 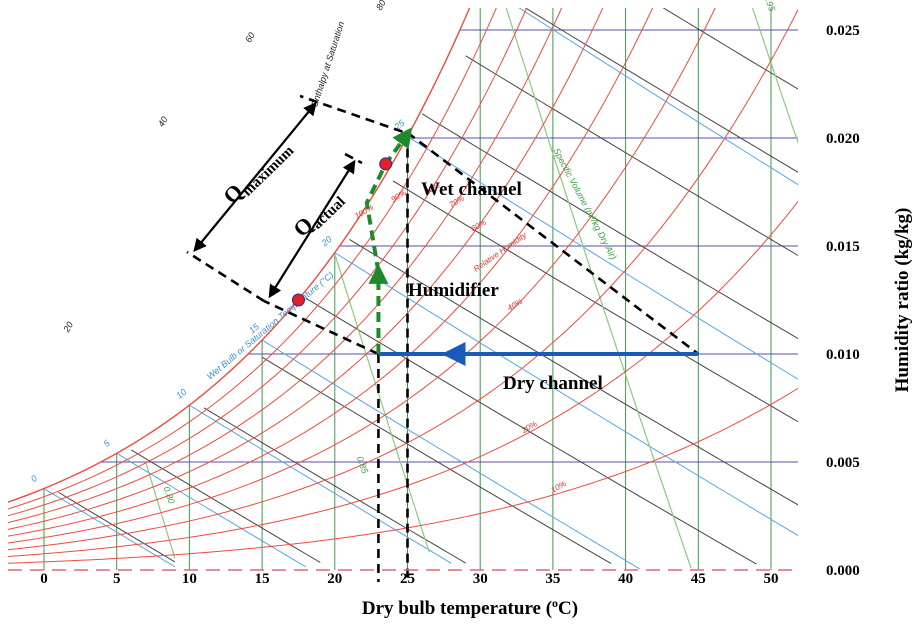 I want to click on wet-bulb-label: 10, so click(x=181, y=394).